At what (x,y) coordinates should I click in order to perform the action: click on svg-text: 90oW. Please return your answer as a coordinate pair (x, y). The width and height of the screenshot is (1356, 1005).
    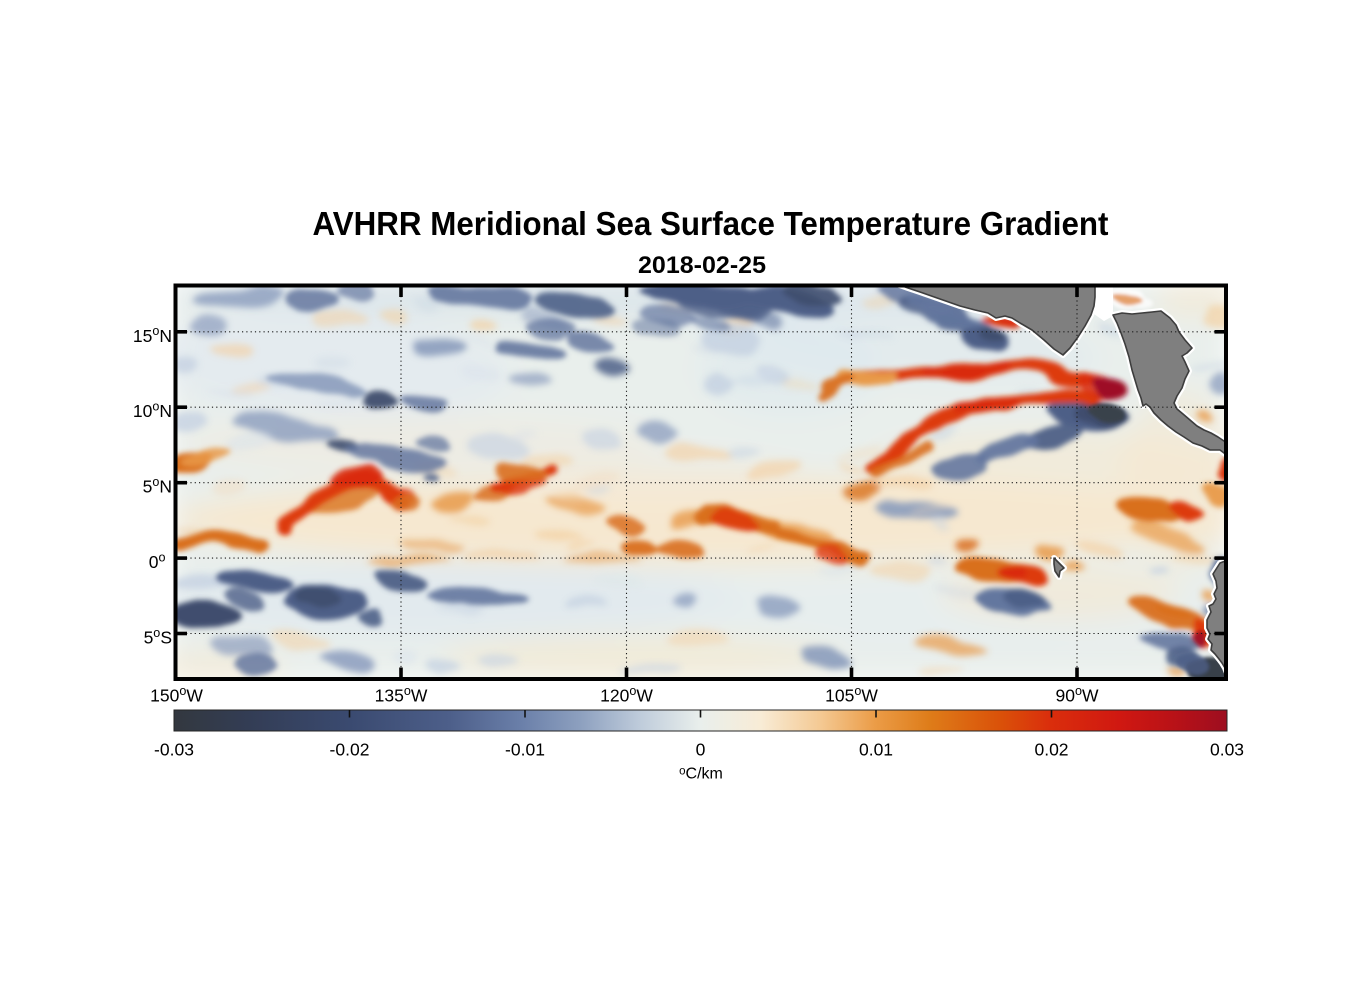
    Looking at the image, I should click on (1076, 695).